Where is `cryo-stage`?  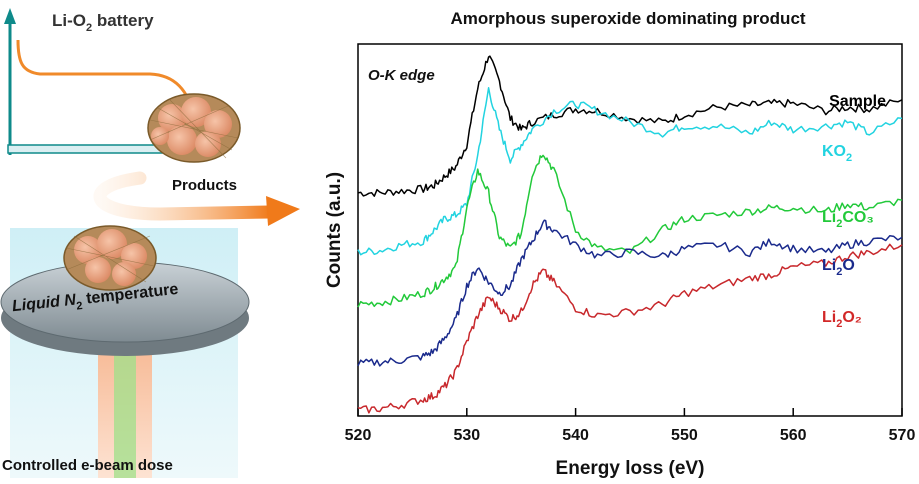
cryo-stage is located at coordinates (125, 308).